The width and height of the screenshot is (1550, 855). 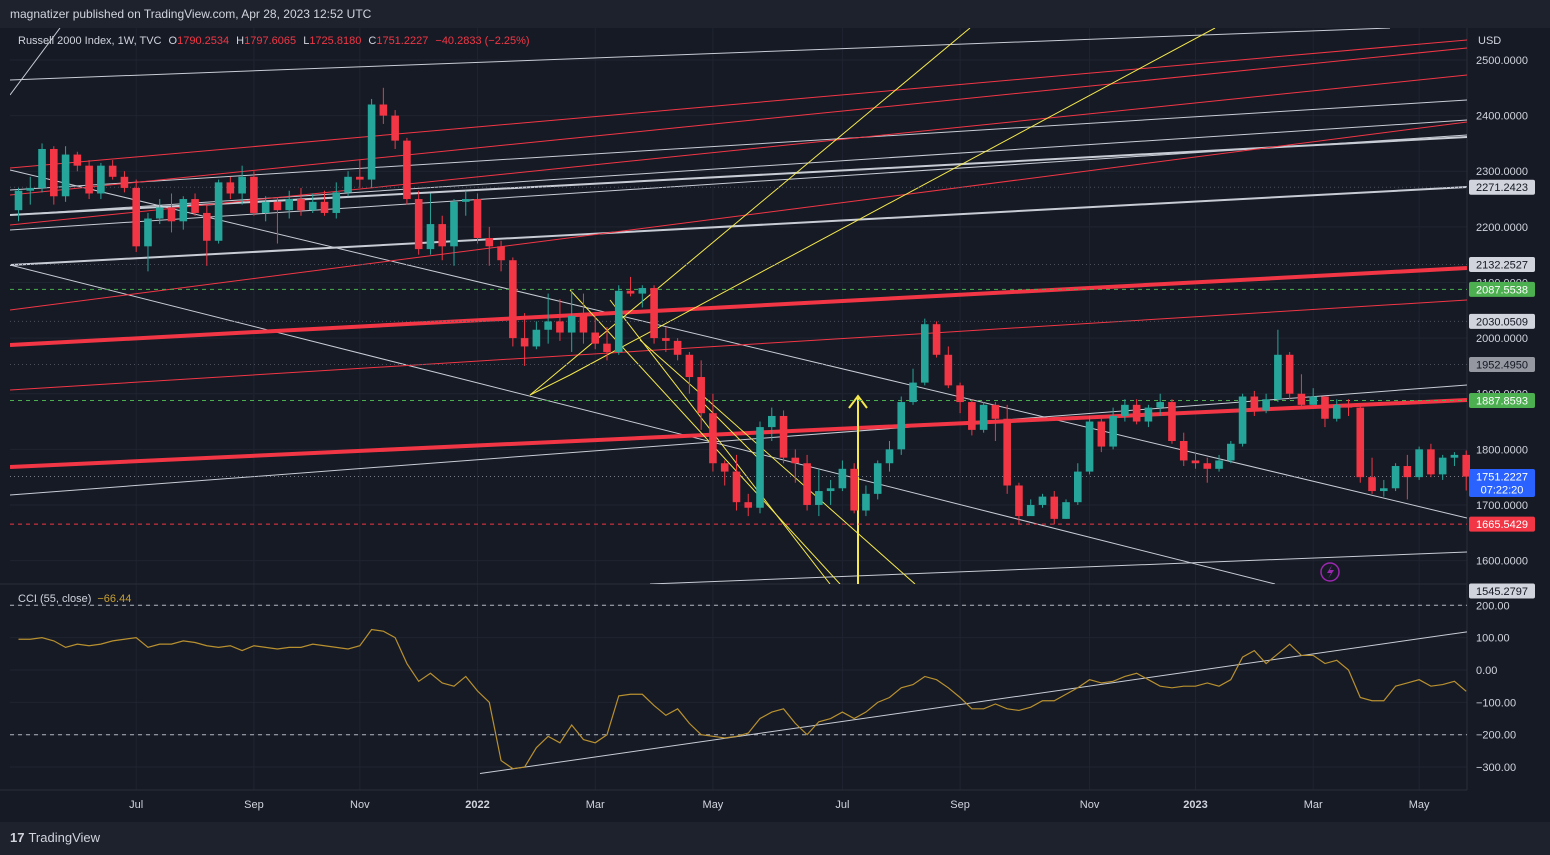 I want to click on tradingview-brand: 17 TradingView, so click(x=55, y=837).